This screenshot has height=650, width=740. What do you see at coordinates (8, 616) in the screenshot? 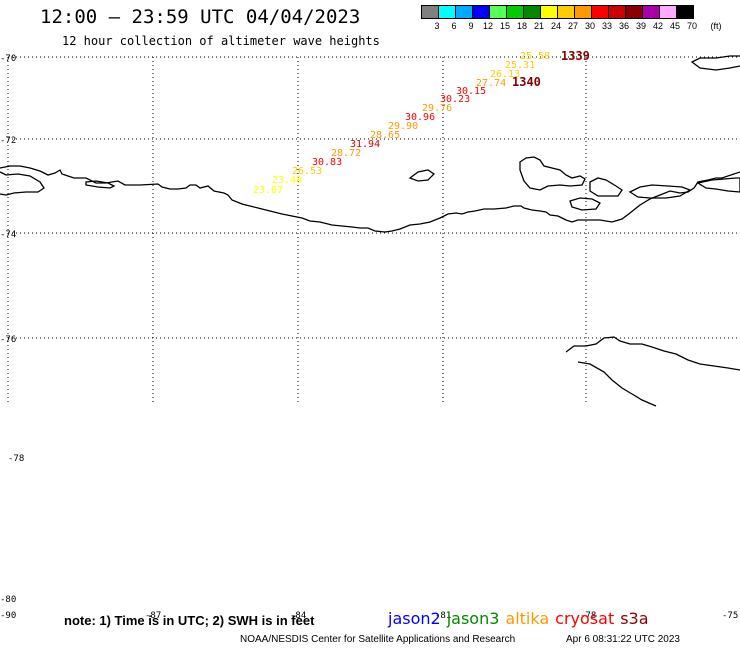
I see `longitude-label: -90` at bounding box center [8, 616].